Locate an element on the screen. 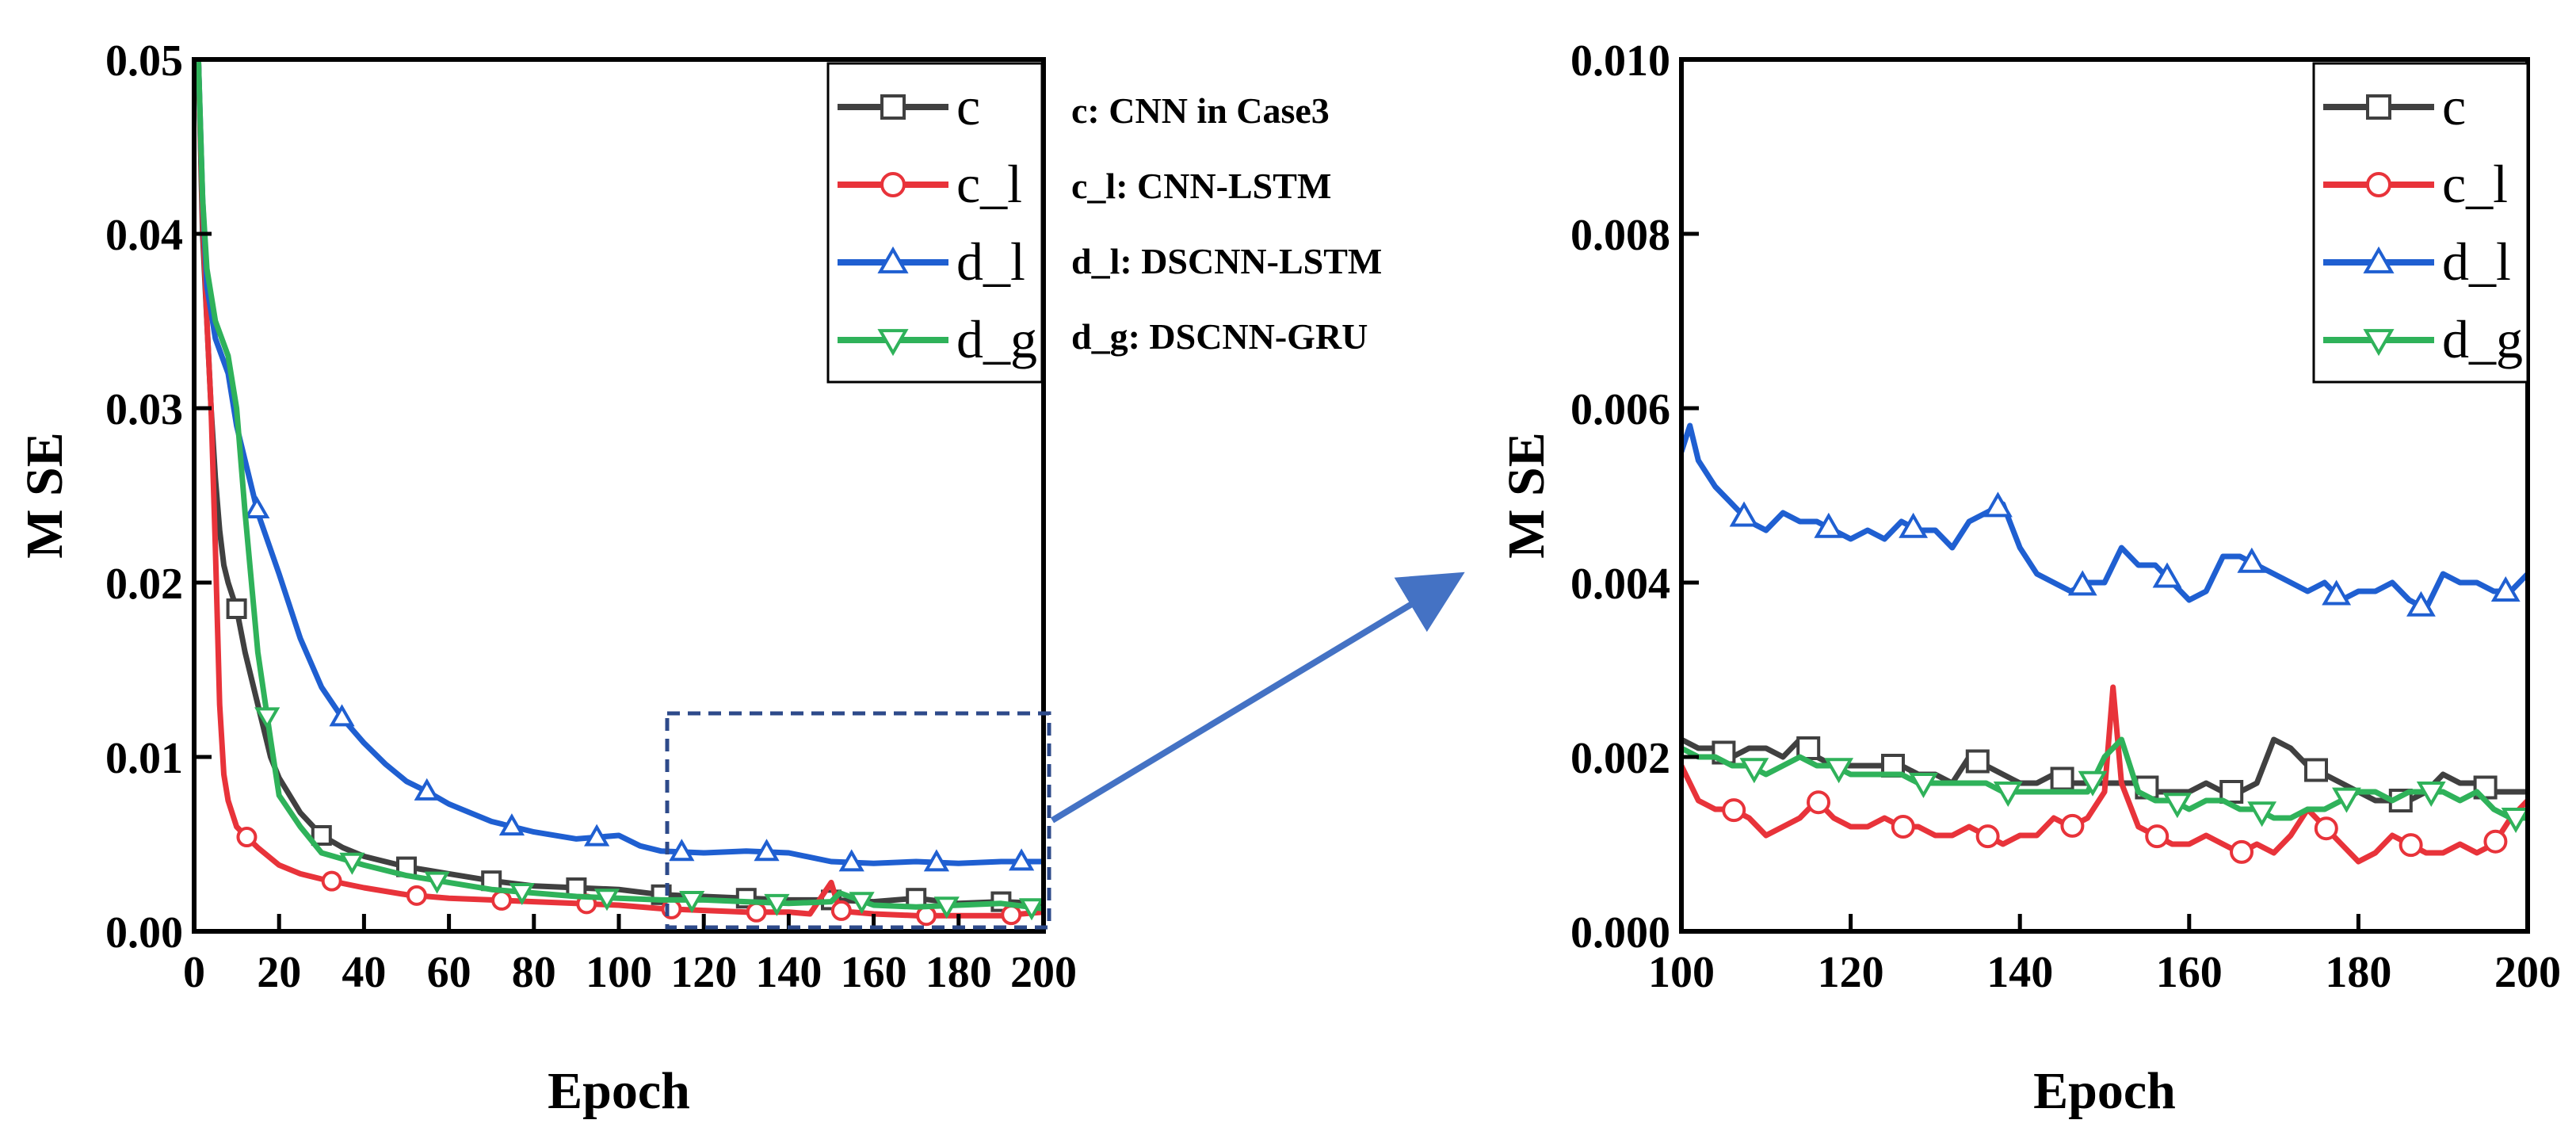 This screenshot has height=1139, width=2576. x-tick-label: 120 is located at coordinates (1851, 972).